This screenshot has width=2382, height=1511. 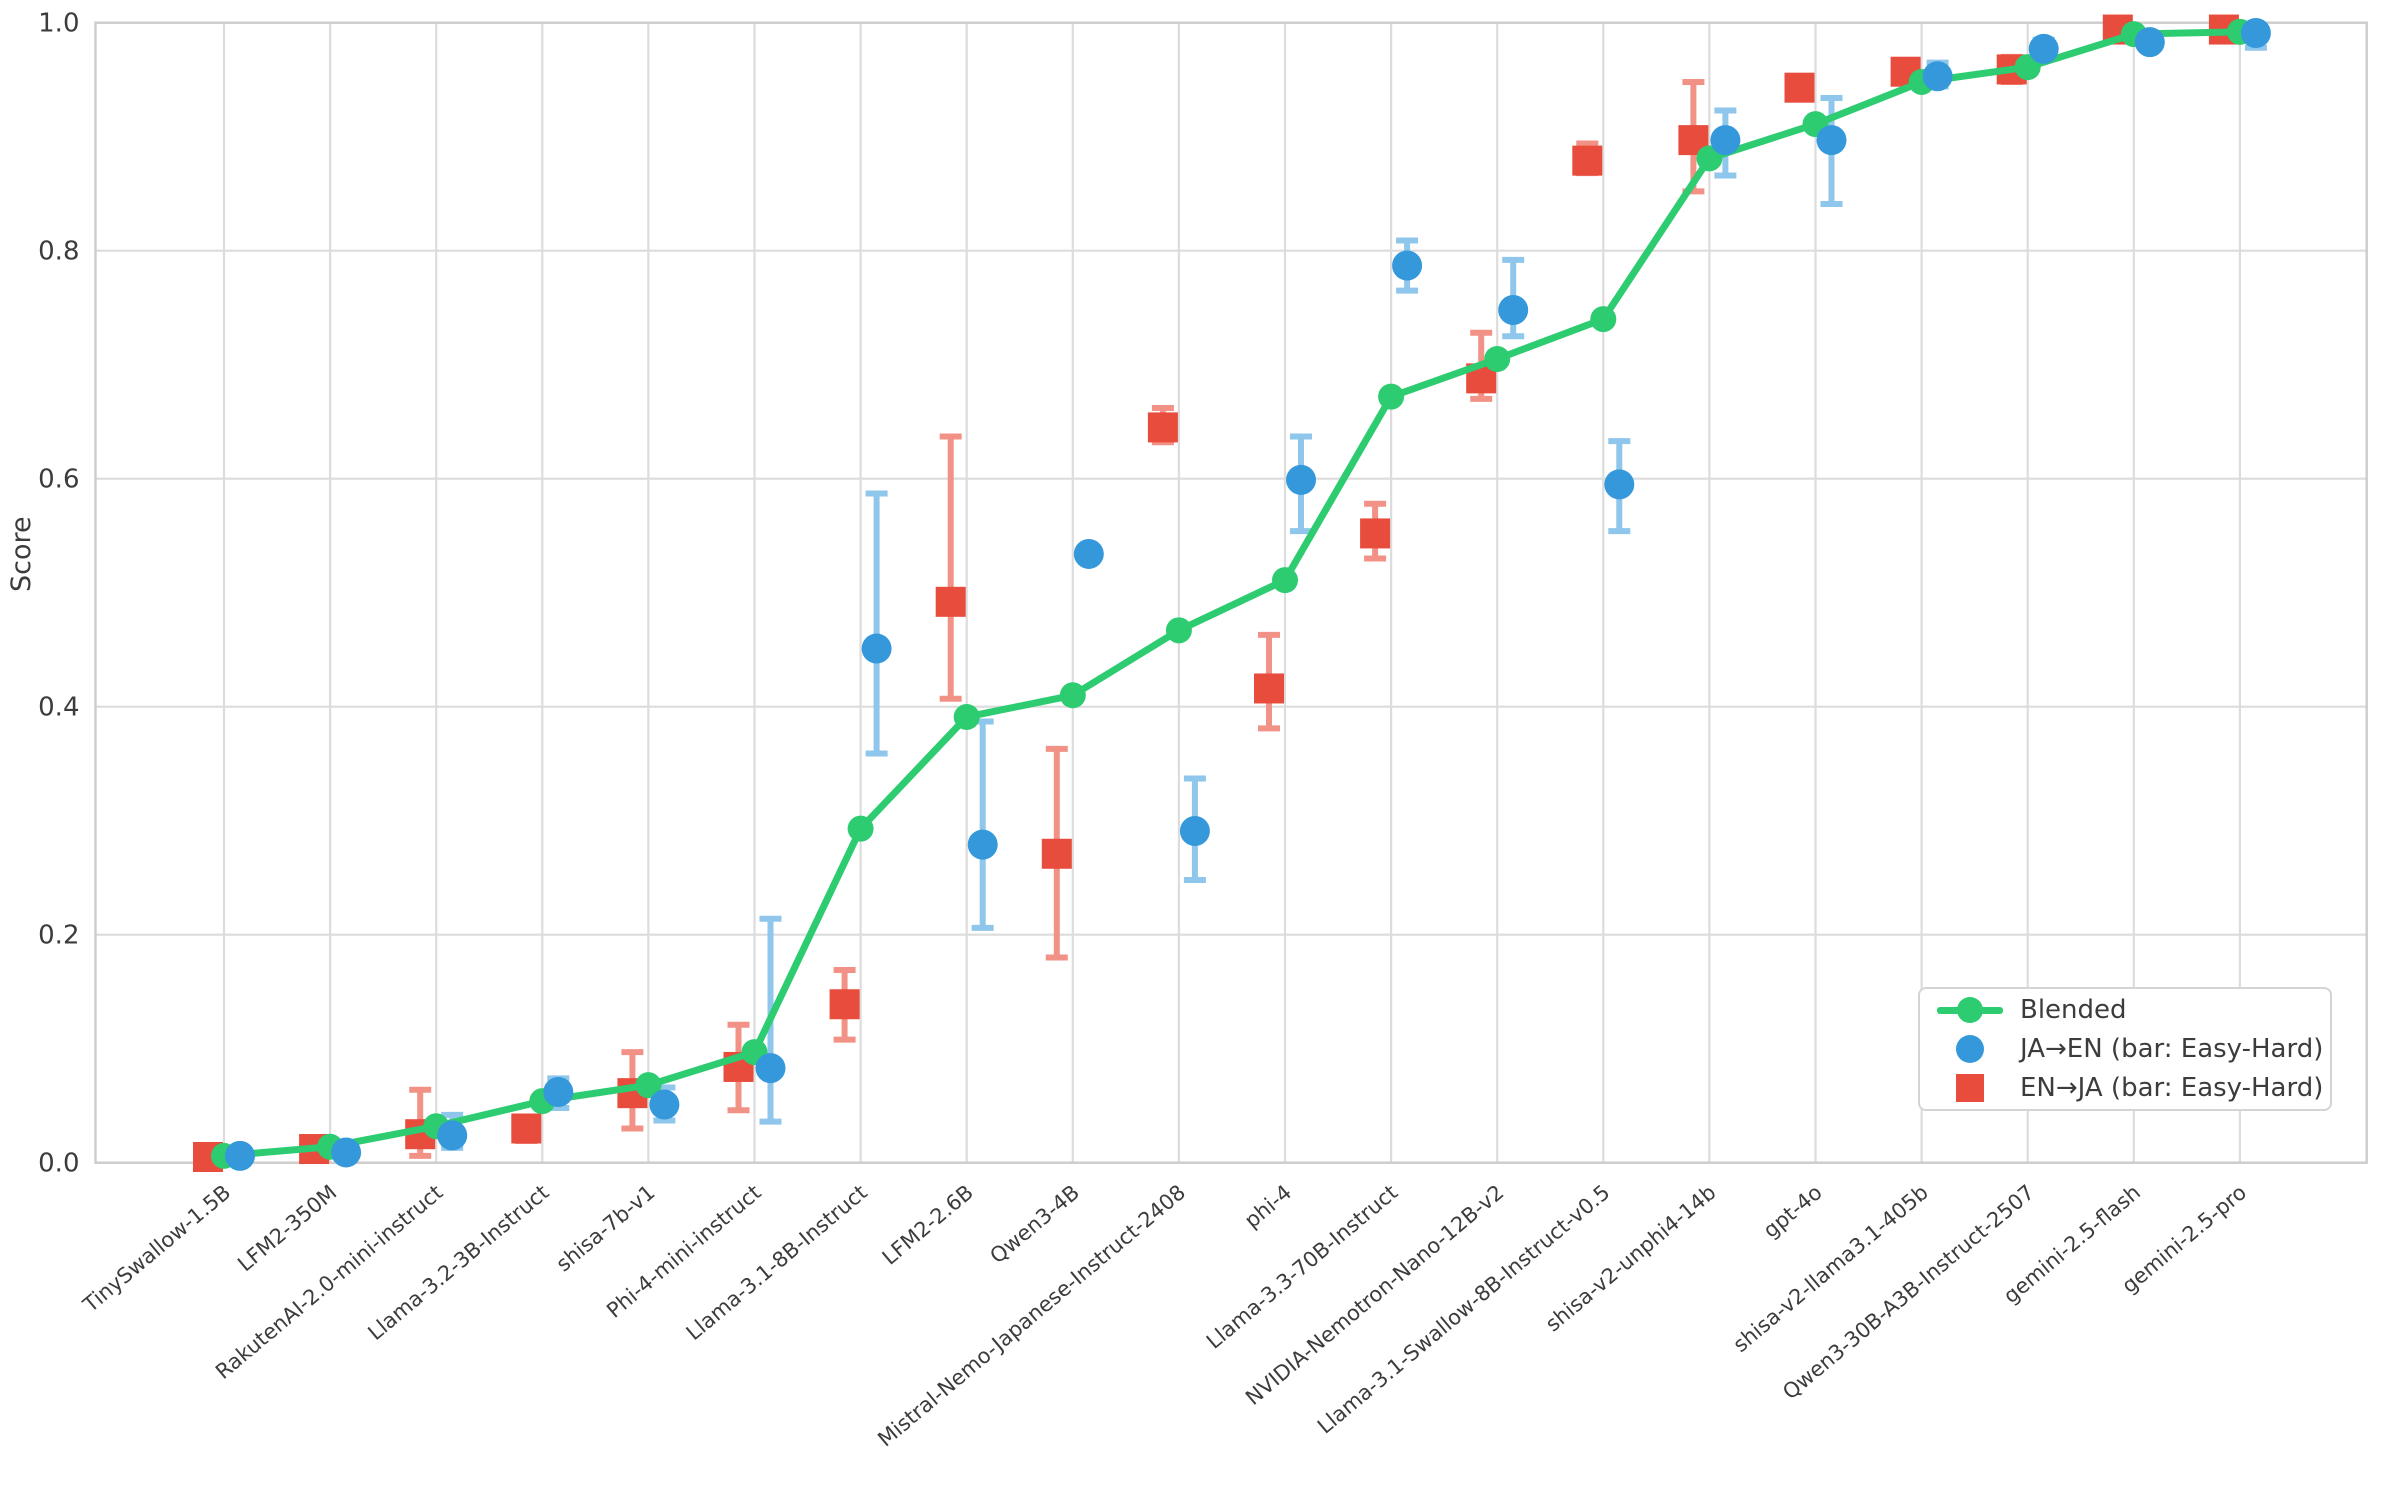 I want to click on error-bar-square, so click(x=950, y=567).